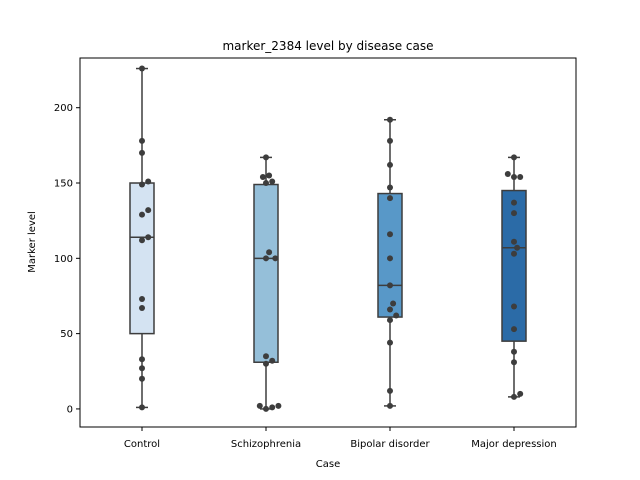  I want to click on y-tick-label: 150, so click(63, 184).